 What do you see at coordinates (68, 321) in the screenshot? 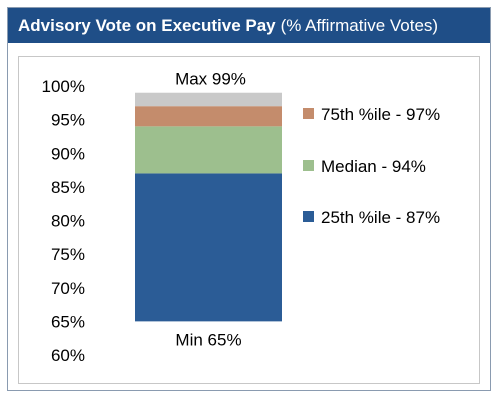
I see `y-tick-label: 65%` at bounding box center [68, 321].